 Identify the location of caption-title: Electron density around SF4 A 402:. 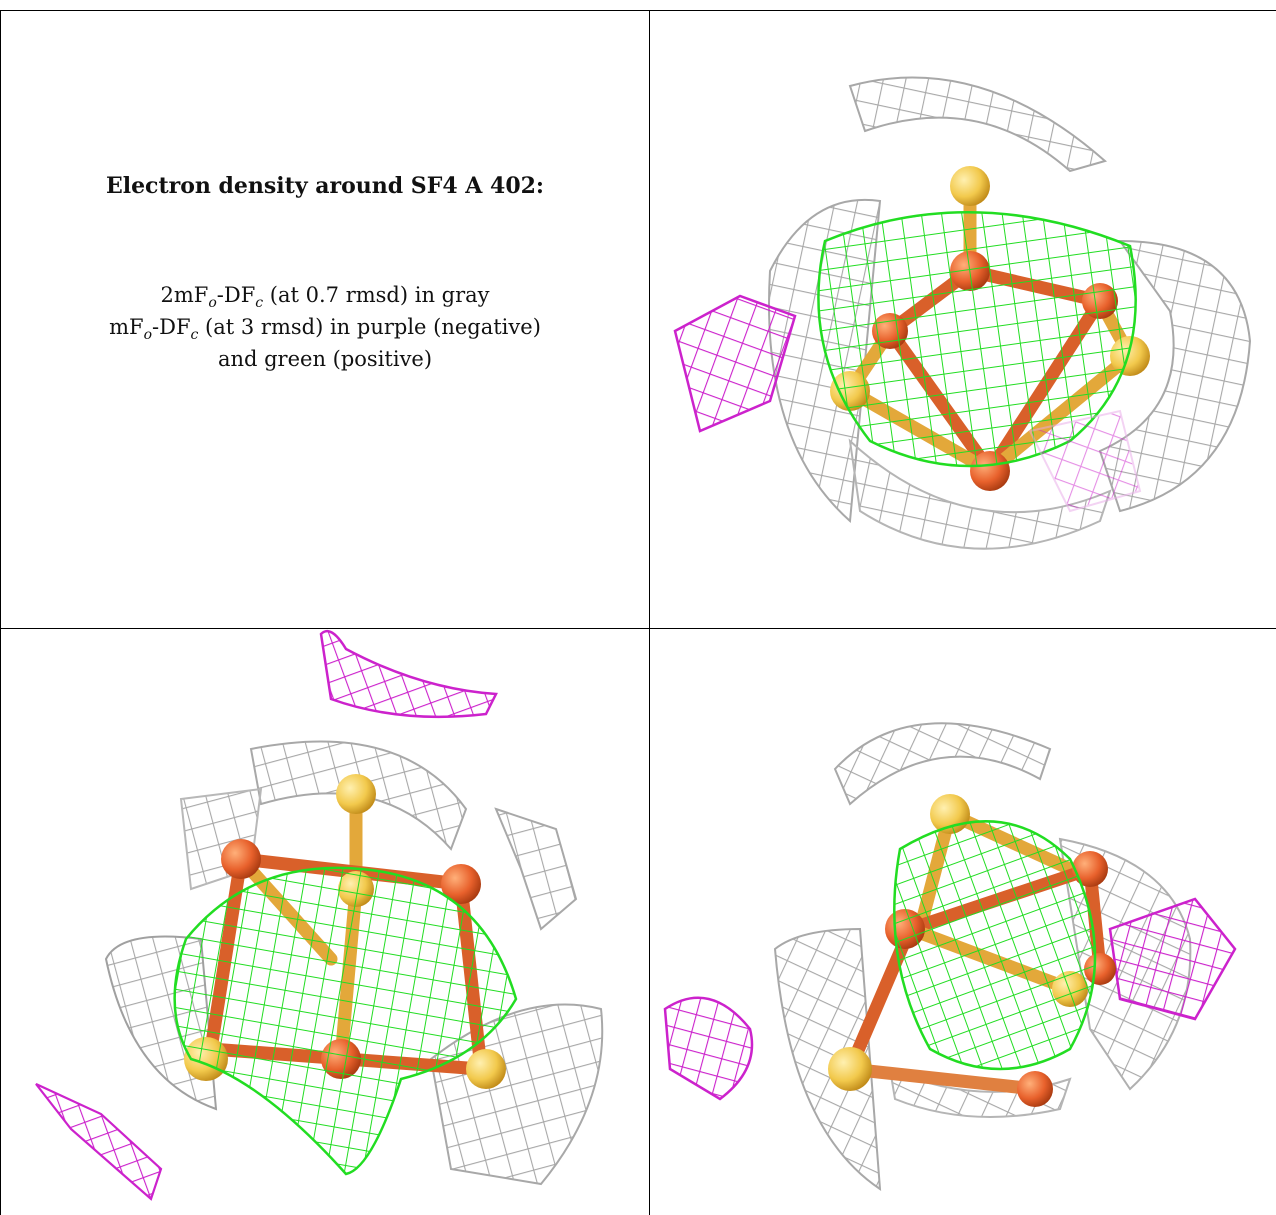
(325, 186).